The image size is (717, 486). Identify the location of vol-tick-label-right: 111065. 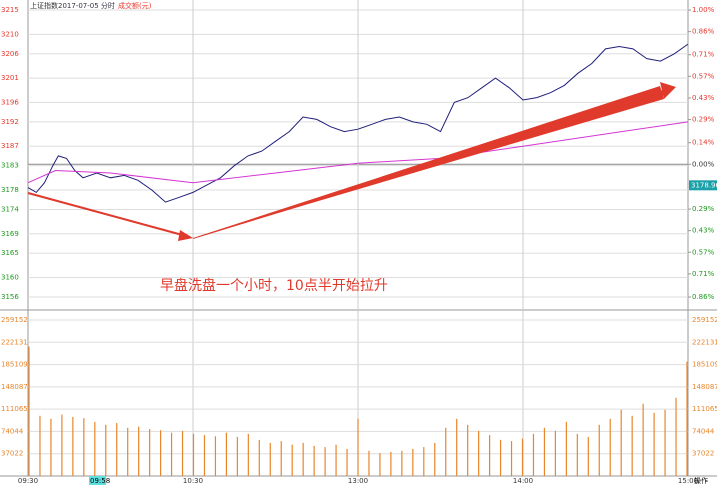
(704, 409).